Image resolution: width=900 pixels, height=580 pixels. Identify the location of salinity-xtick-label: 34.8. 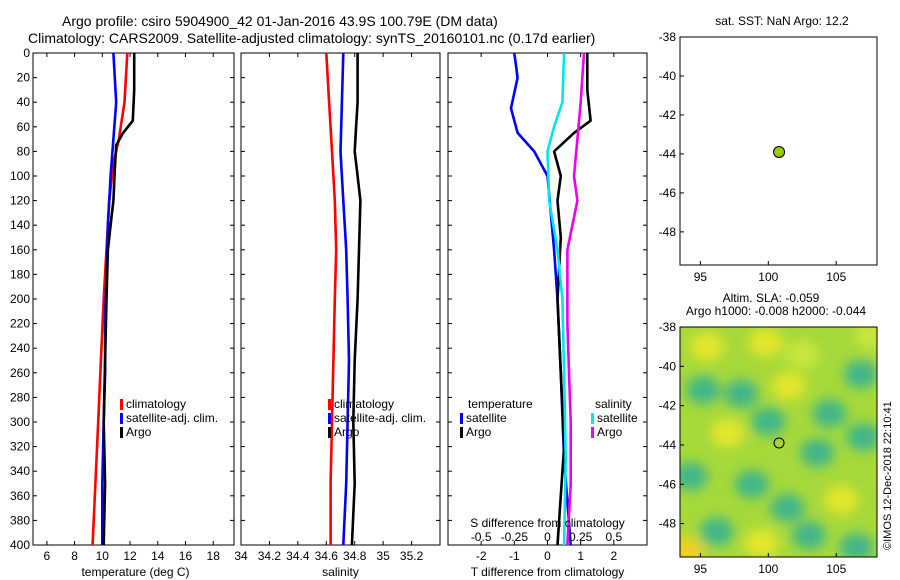
(355, 556).